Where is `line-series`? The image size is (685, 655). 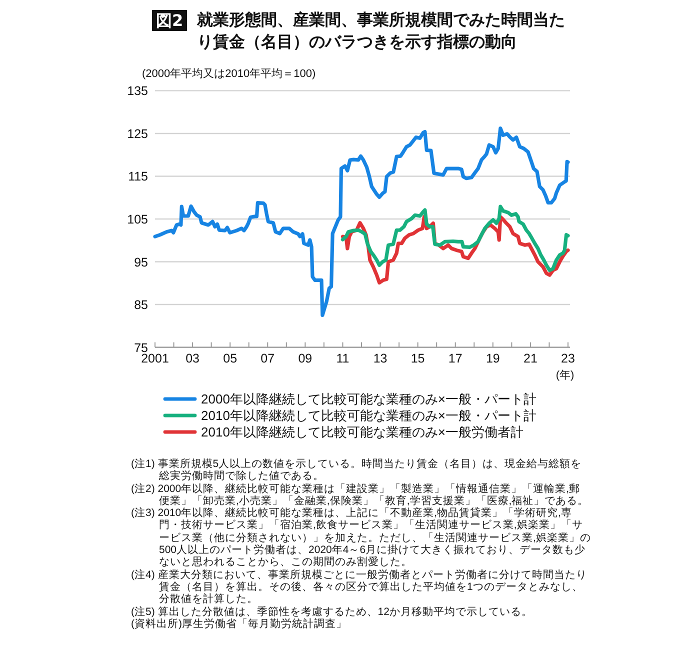 line-series is located at coordinates (455, 238).